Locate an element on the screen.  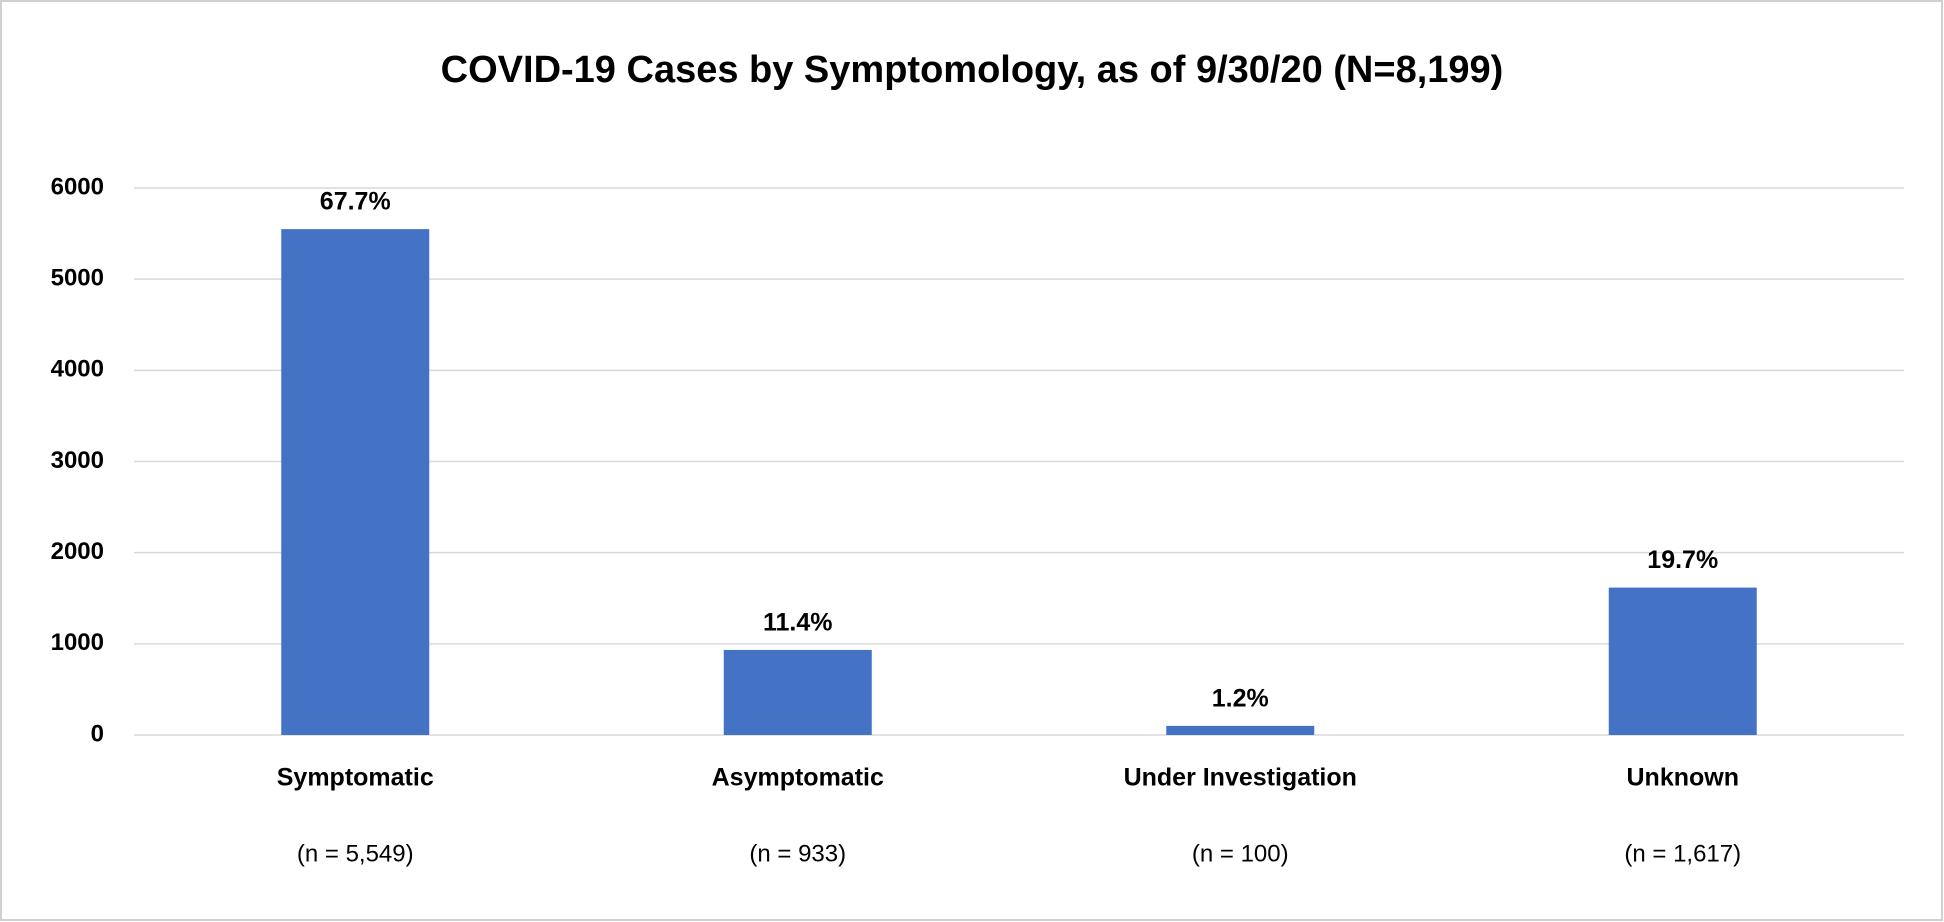
n-label: (n = 100) is located at coordinates (1240, 853).